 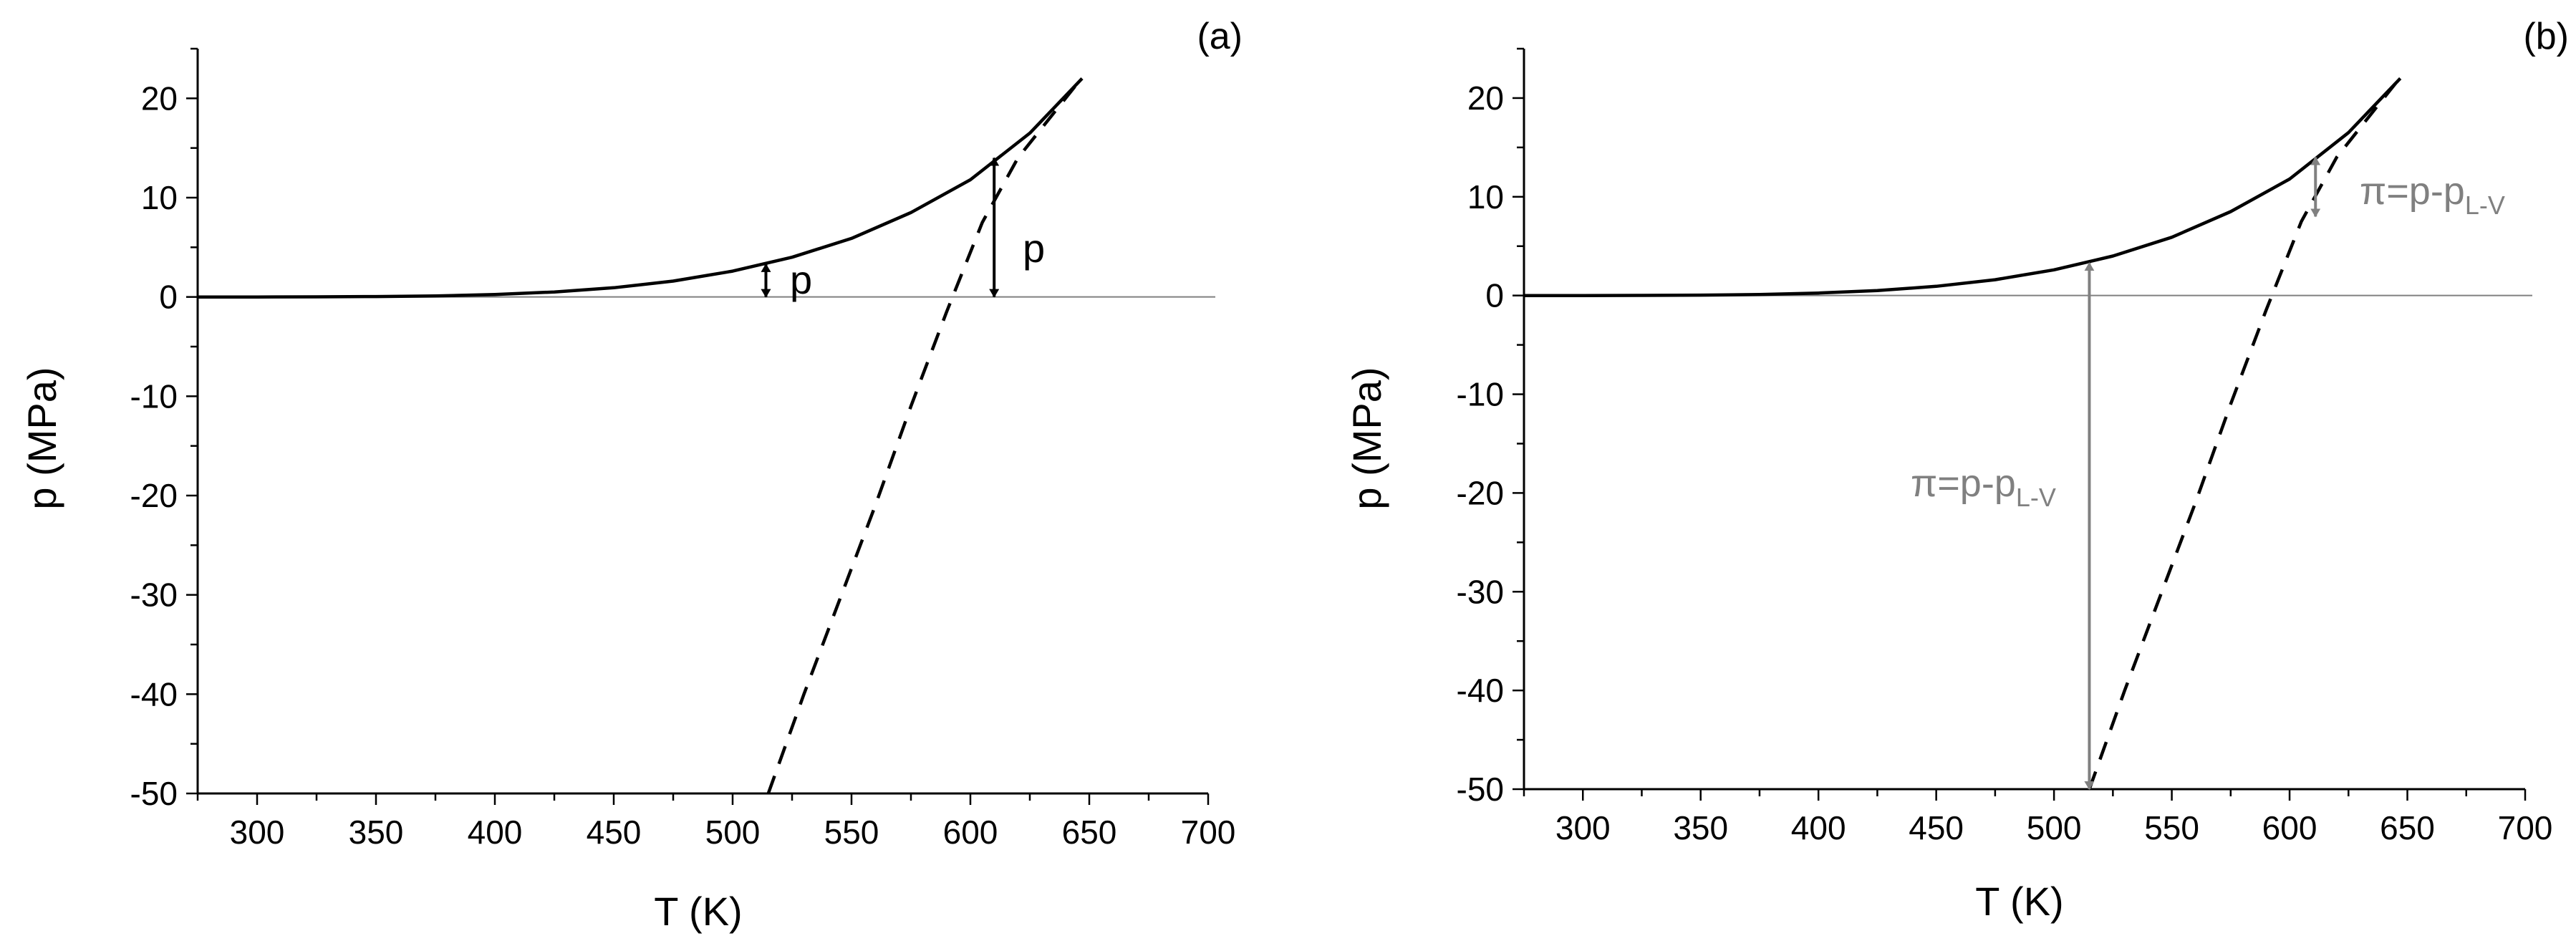 What do you see at coordinates (1485, 197) in the screenshot?
I see `y-tick-label-b: 10` at bounding box center [1485, 197].